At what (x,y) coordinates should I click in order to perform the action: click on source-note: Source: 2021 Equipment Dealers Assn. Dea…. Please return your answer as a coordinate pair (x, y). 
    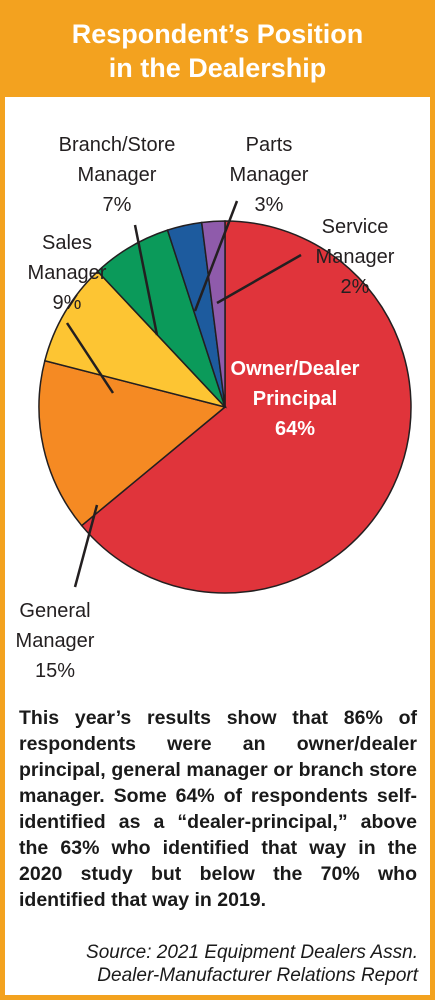
    Looking at the image, I should click on (213, 964).